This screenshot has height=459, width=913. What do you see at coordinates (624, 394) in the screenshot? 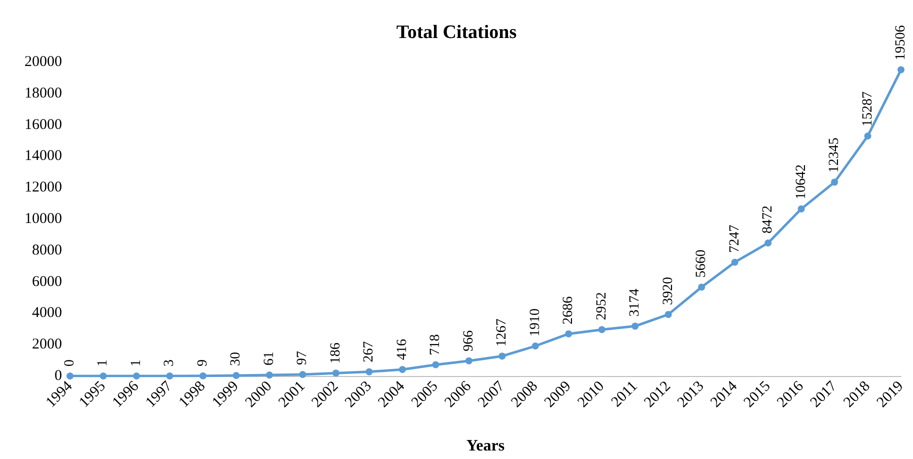
I see `x-tick-label: 2011` at bounding box center [624, 394].